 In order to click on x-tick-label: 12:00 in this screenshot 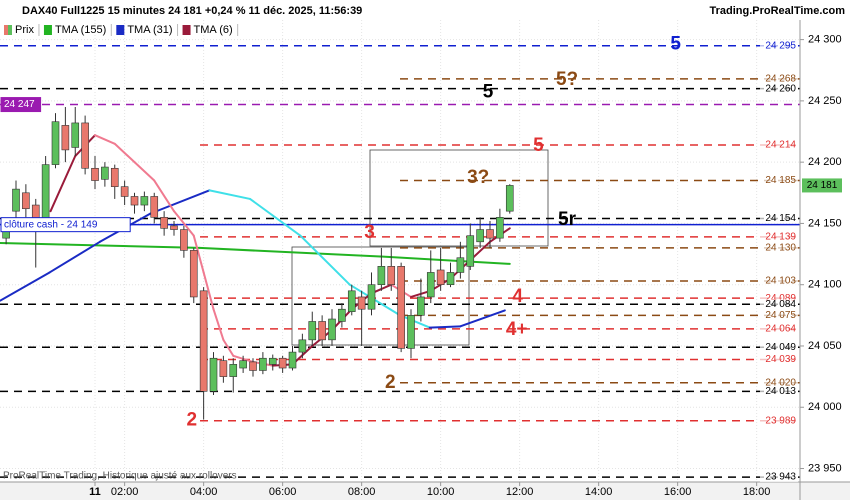, I will do `click(520, 492)`.